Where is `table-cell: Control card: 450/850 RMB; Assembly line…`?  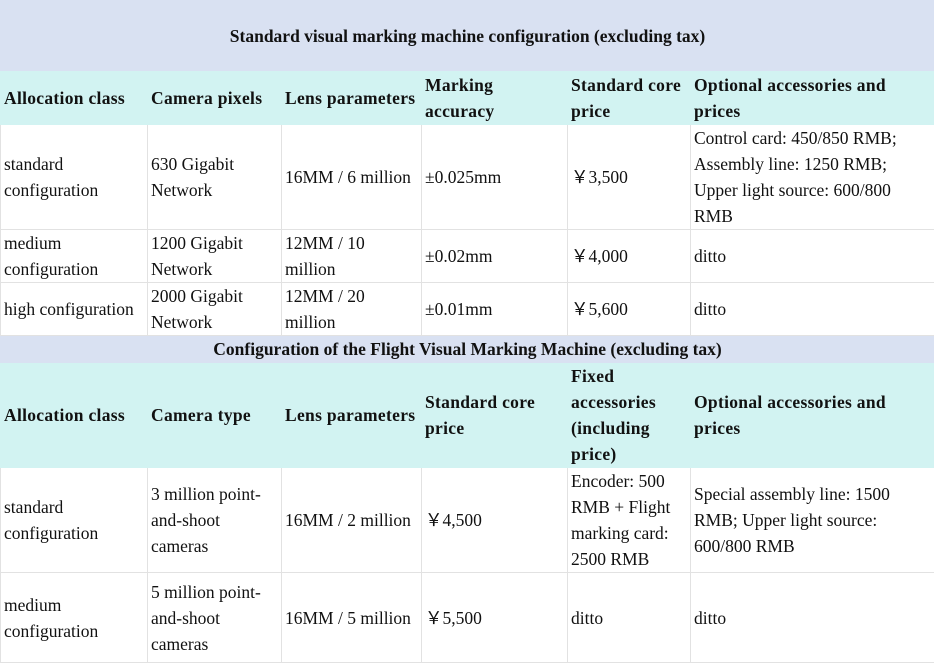 table-cell: Control card: 450/850 RMB; Assembly line… is located at coordinates (812, 177).